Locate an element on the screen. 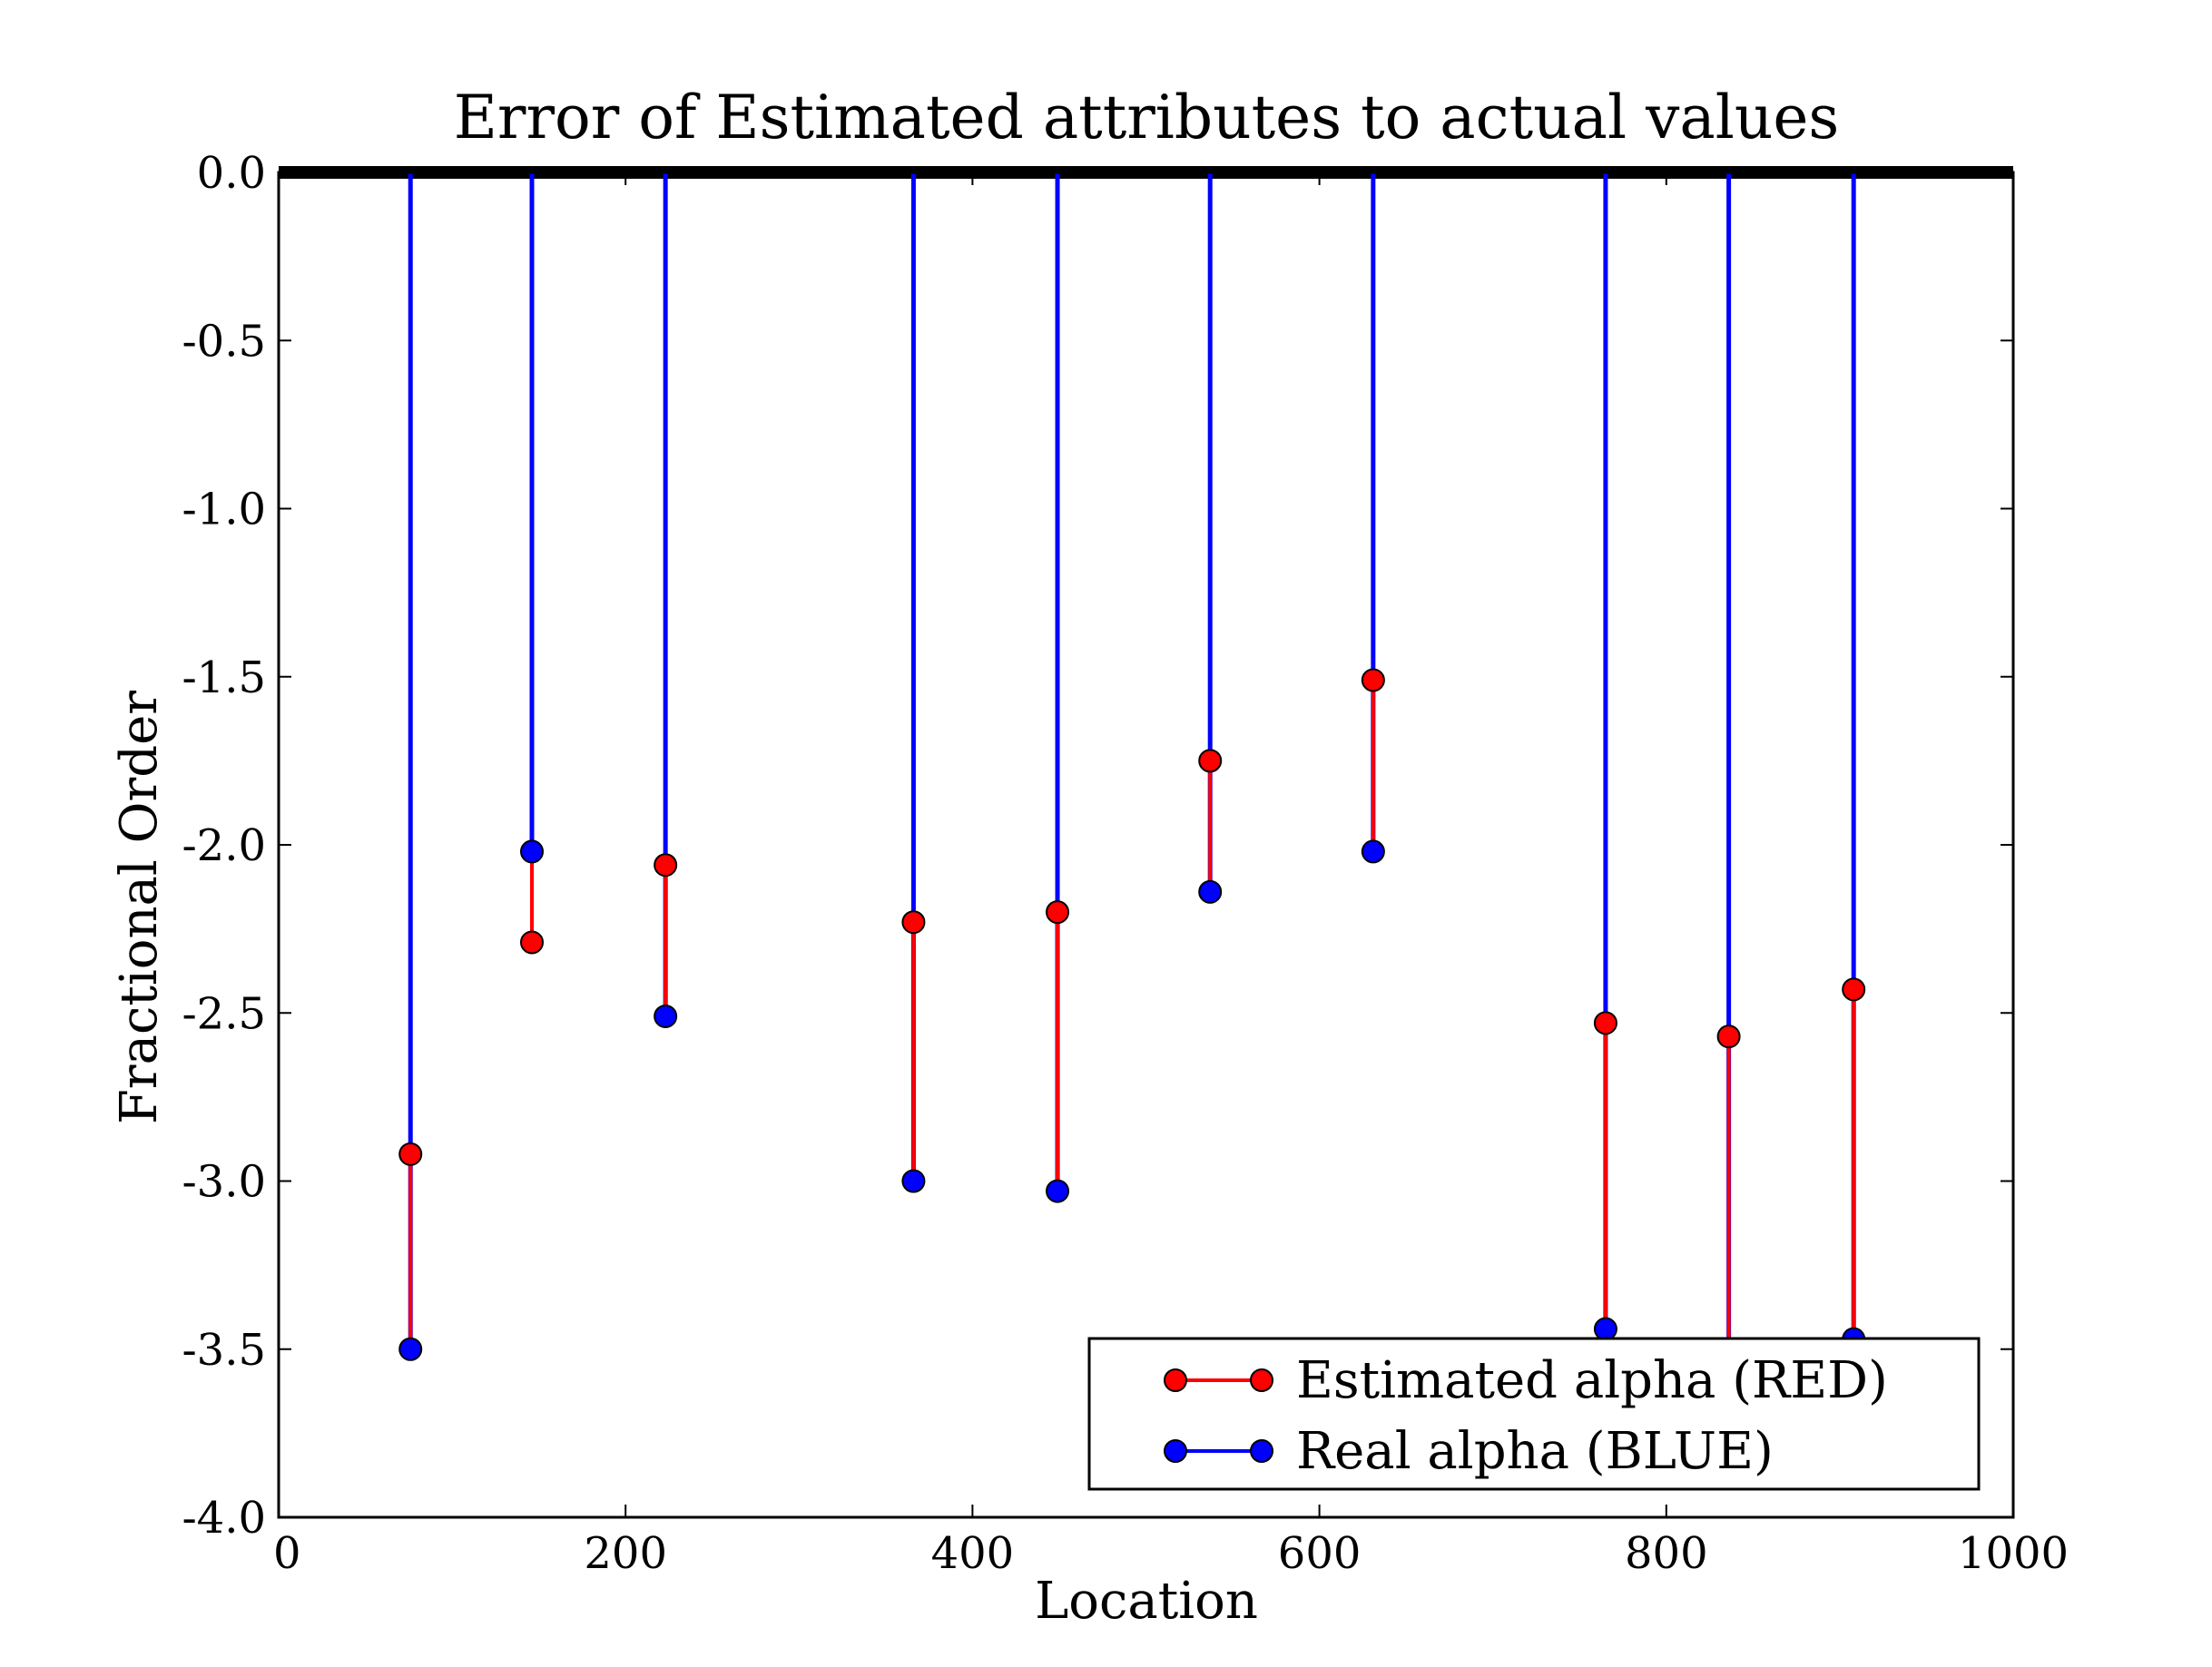  x-tick-label-4: 800 is located at coordinates (1666, 1553).